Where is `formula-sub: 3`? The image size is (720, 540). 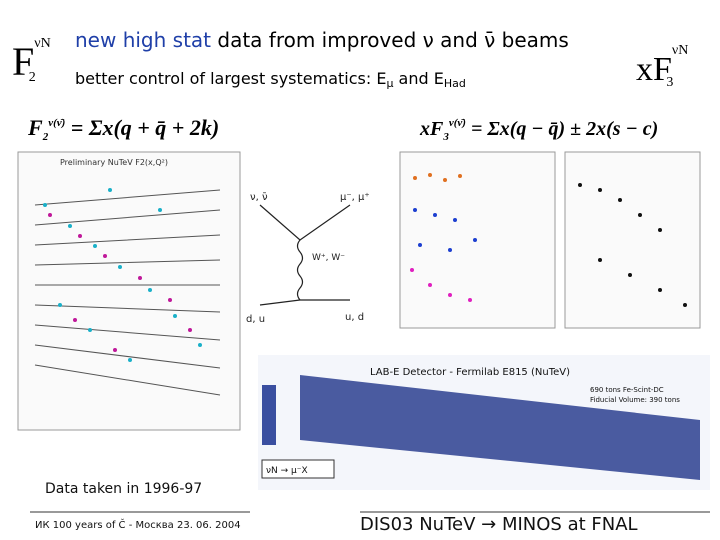
formula-sub: 3 is located at coordinates (445, 137).